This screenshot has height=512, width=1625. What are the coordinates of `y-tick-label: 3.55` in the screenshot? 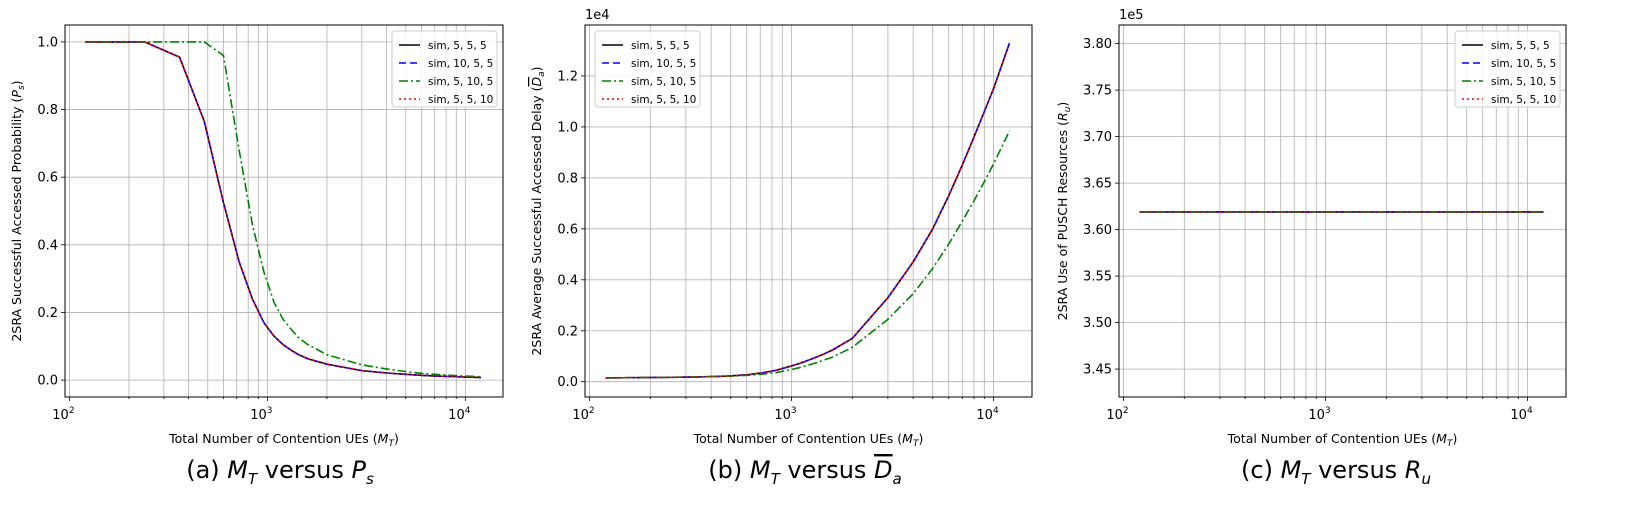 It's located at (1097, 277).